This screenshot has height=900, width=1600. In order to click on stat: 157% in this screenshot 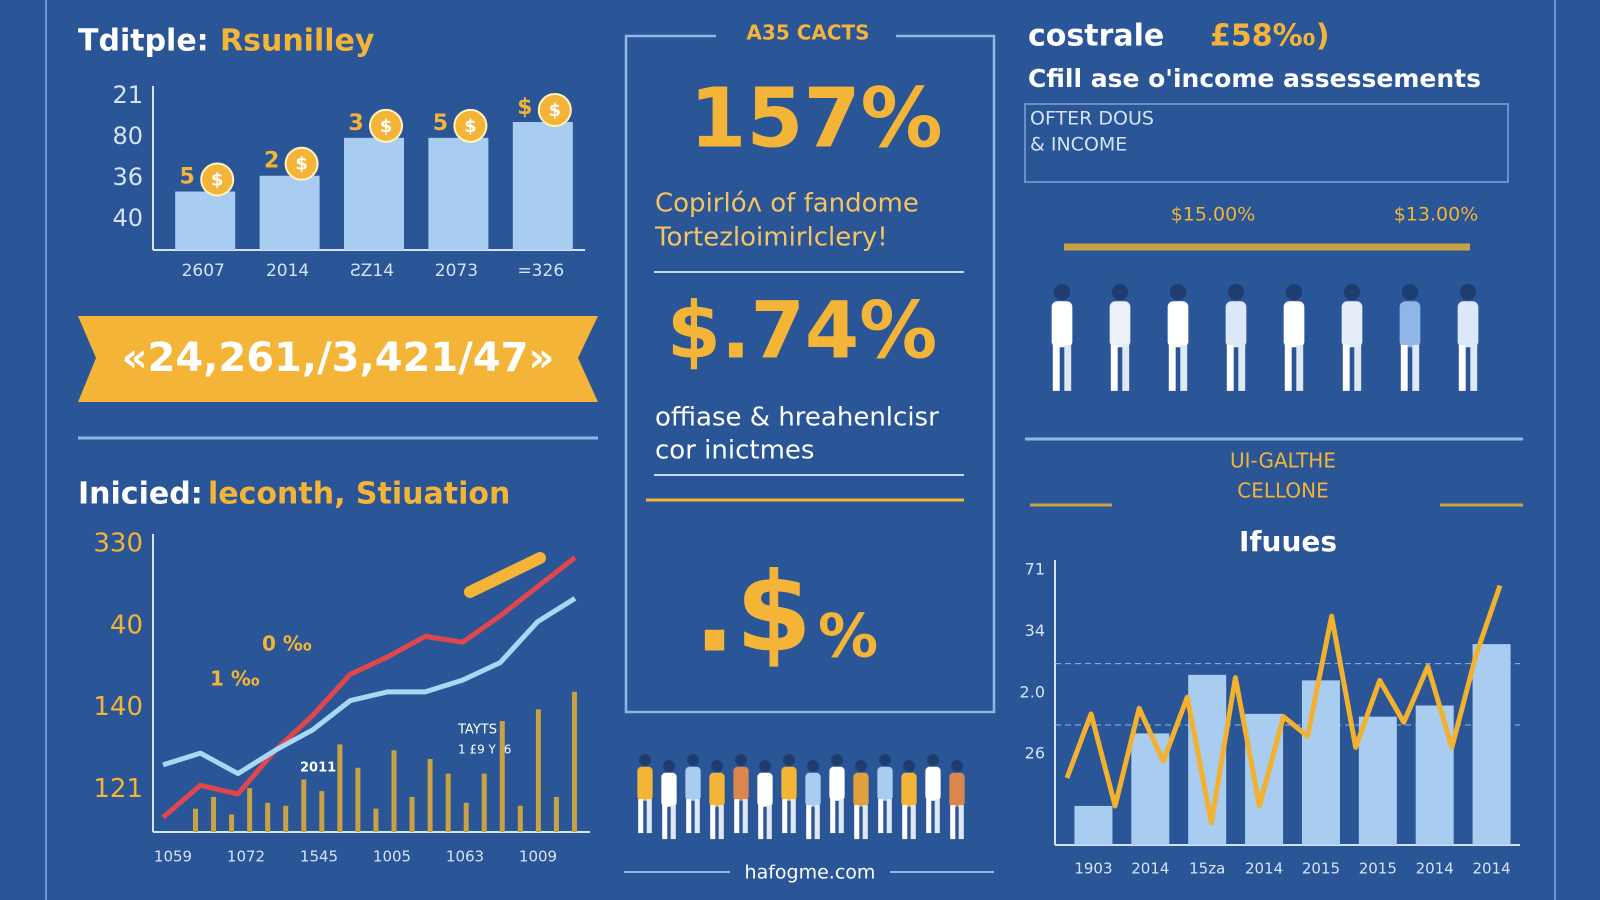, I will do `click(815, 118)`.